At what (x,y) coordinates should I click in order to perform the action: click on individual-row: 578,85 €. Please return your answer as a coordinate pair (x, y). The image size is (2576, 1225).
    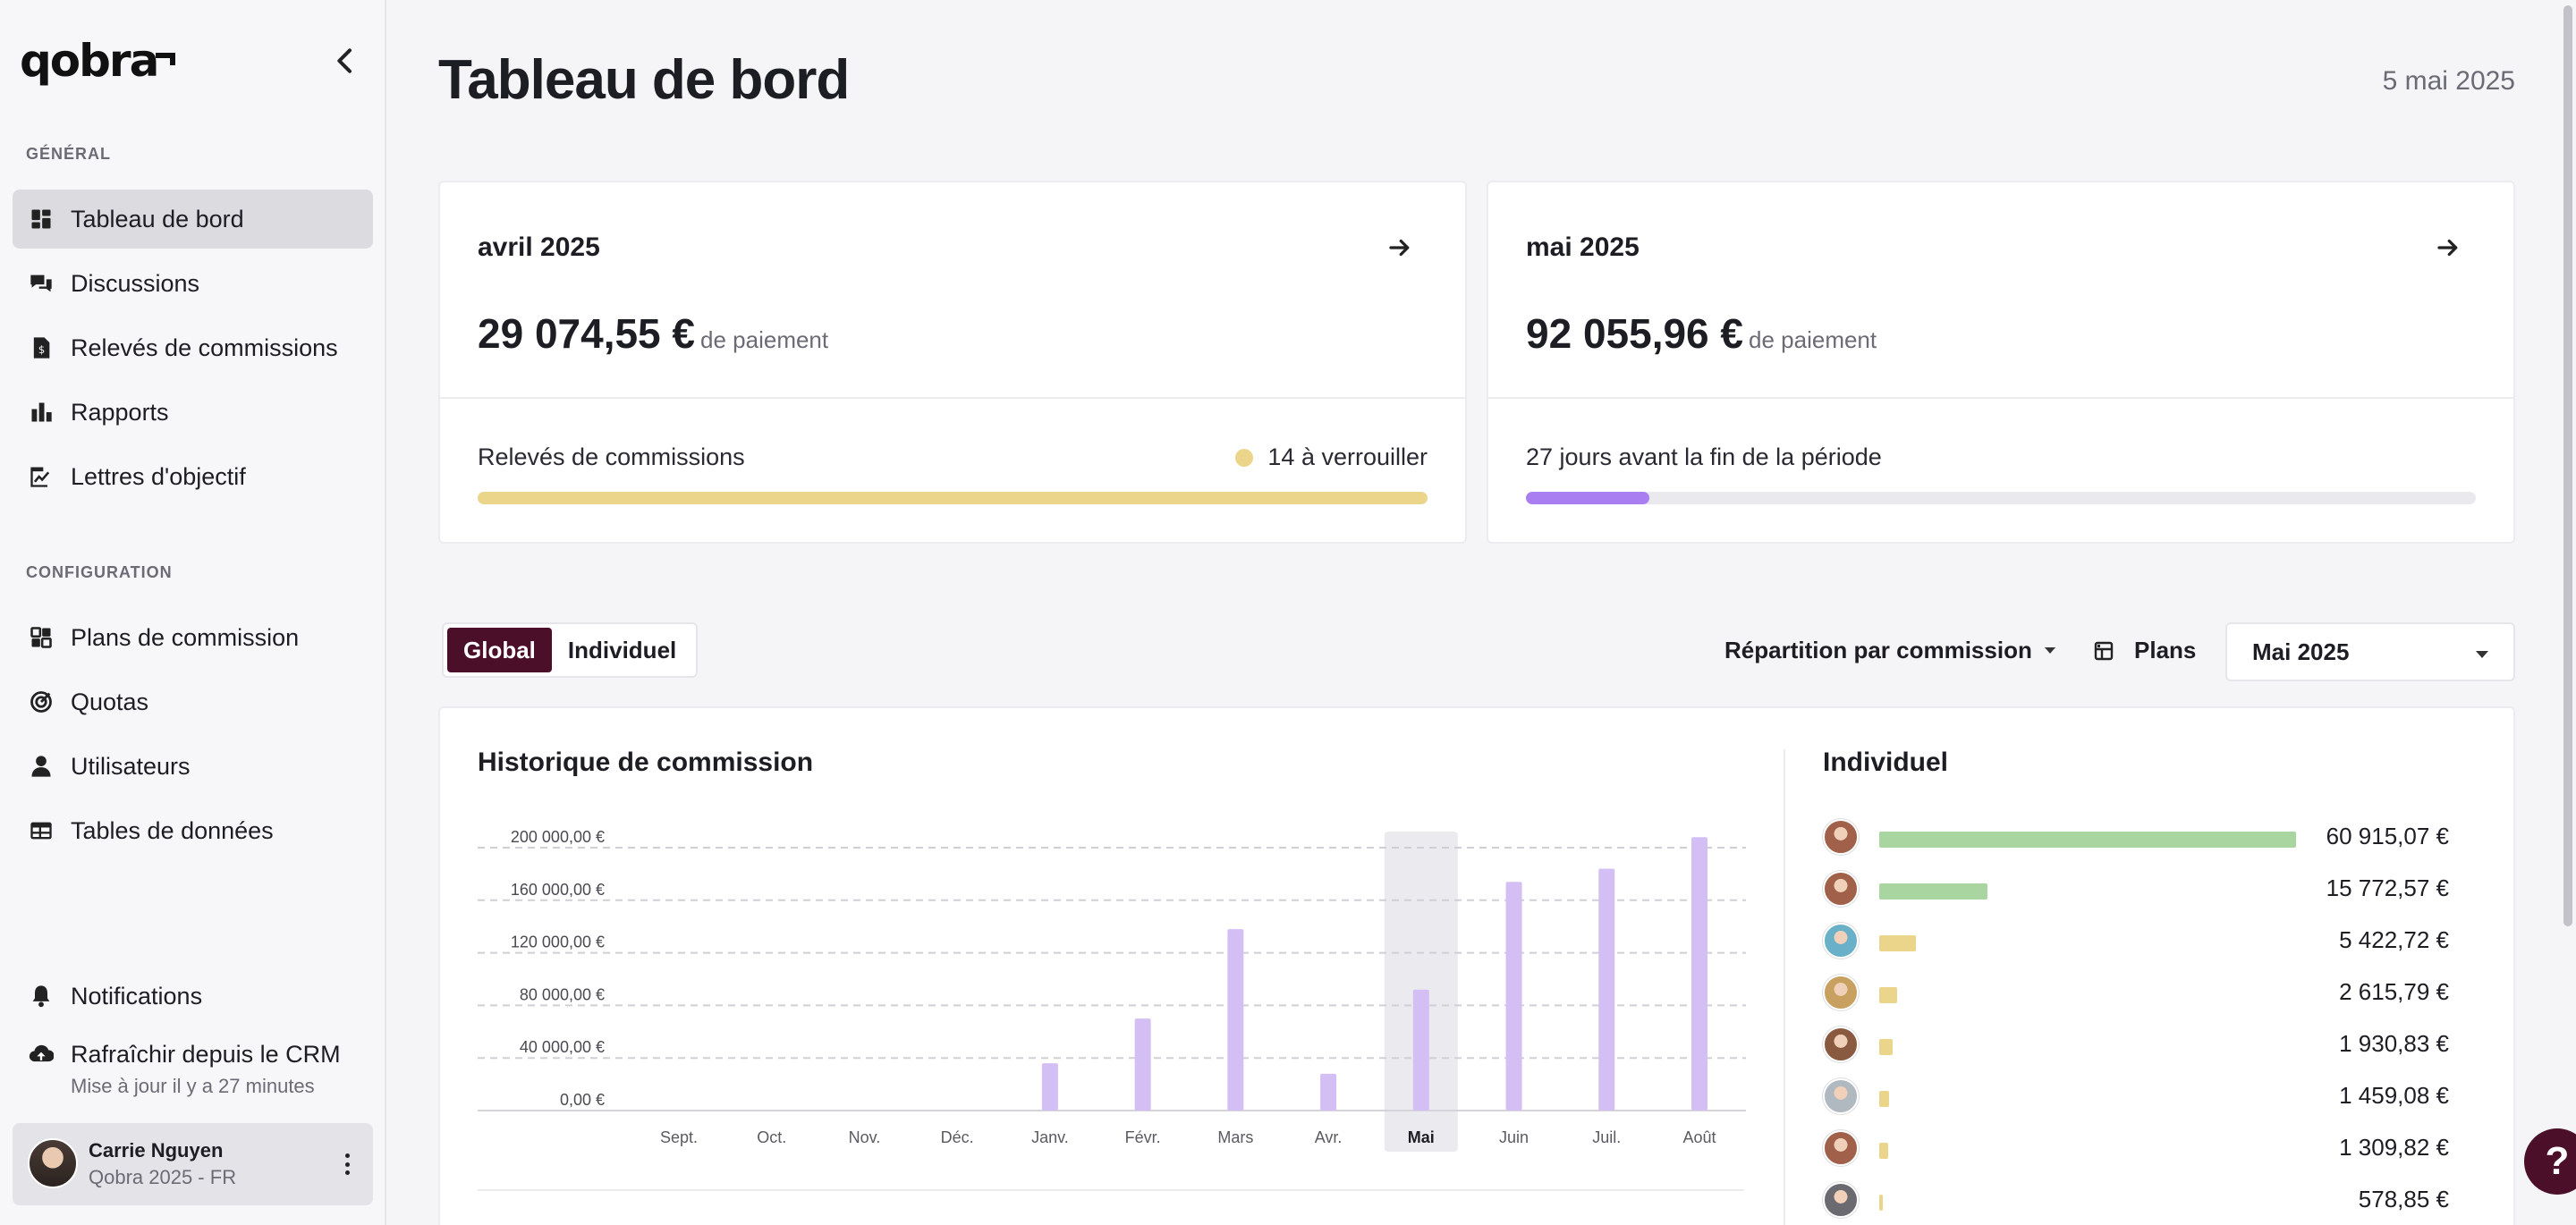
    Looking at the image, I should click on (2136, 1200).